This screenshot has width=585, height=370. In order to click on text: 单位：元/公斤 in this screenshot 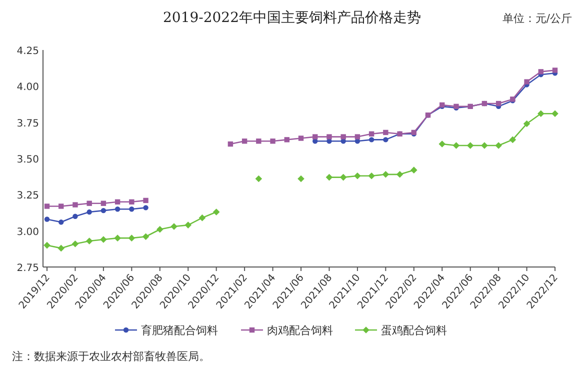, I will do `click(537, 18)`.